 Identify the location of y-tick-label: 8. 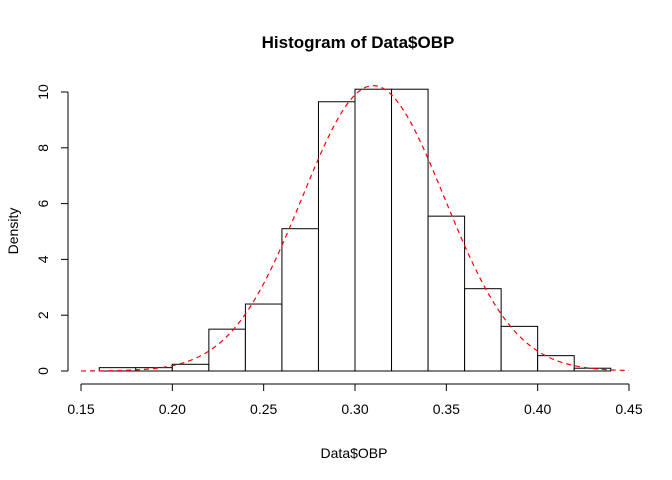
(43, 148).